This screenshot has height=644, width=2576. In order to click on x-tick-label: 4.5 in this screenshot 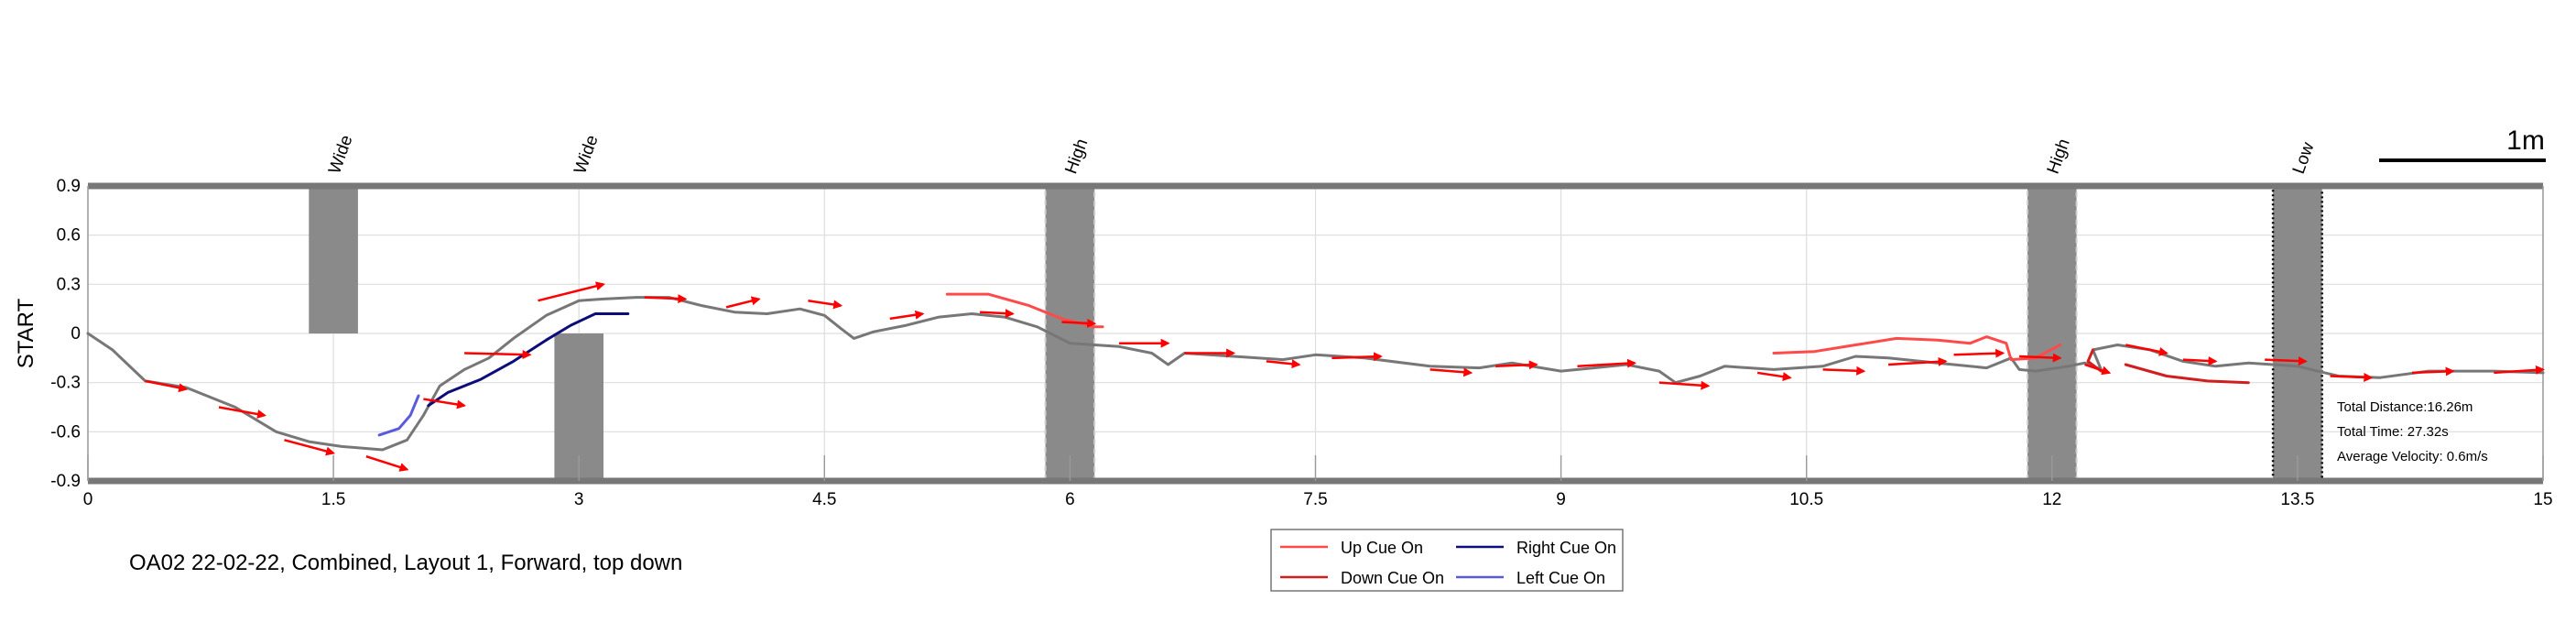, I will do `click(824, 500)`.